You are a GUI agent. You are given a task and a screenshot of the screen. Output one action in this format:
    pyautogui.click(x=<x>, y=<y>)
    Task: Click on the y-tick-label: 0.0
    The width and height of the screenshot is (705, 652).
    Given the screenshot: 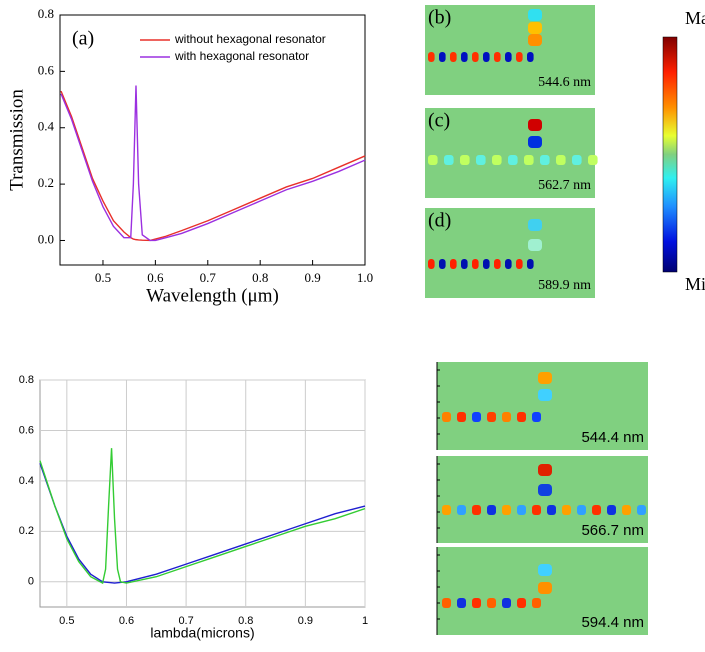 What is the action you would take?
    pyautogui.click(x=46, y=238)
    